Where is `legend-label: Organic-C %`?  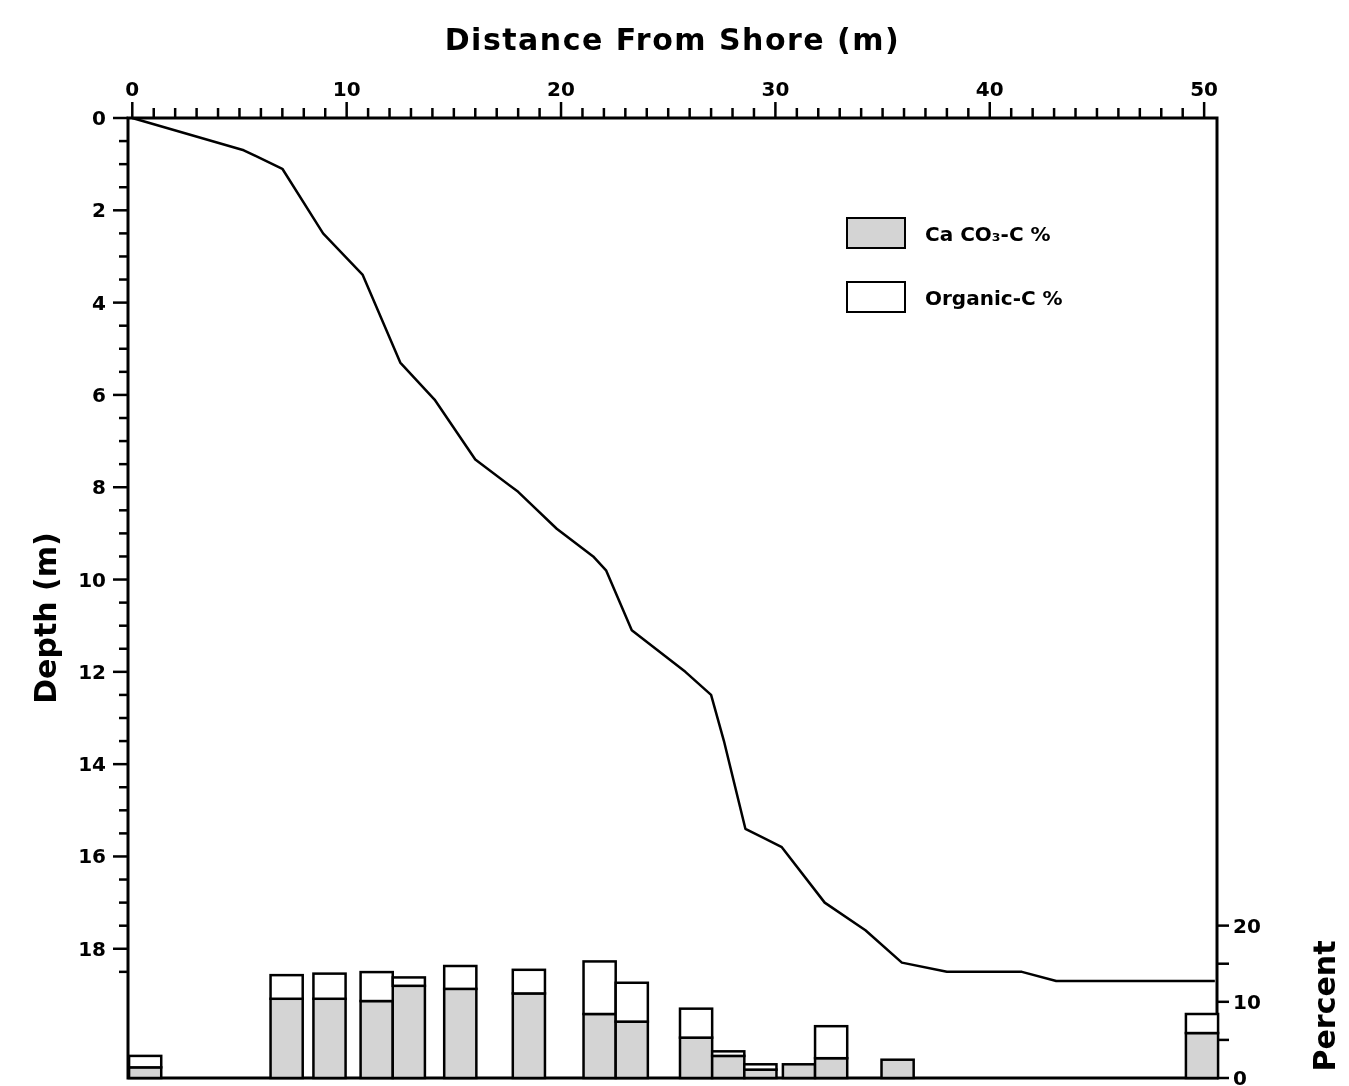
legend-label: Organic-C % is located at coordinates (994, 298).